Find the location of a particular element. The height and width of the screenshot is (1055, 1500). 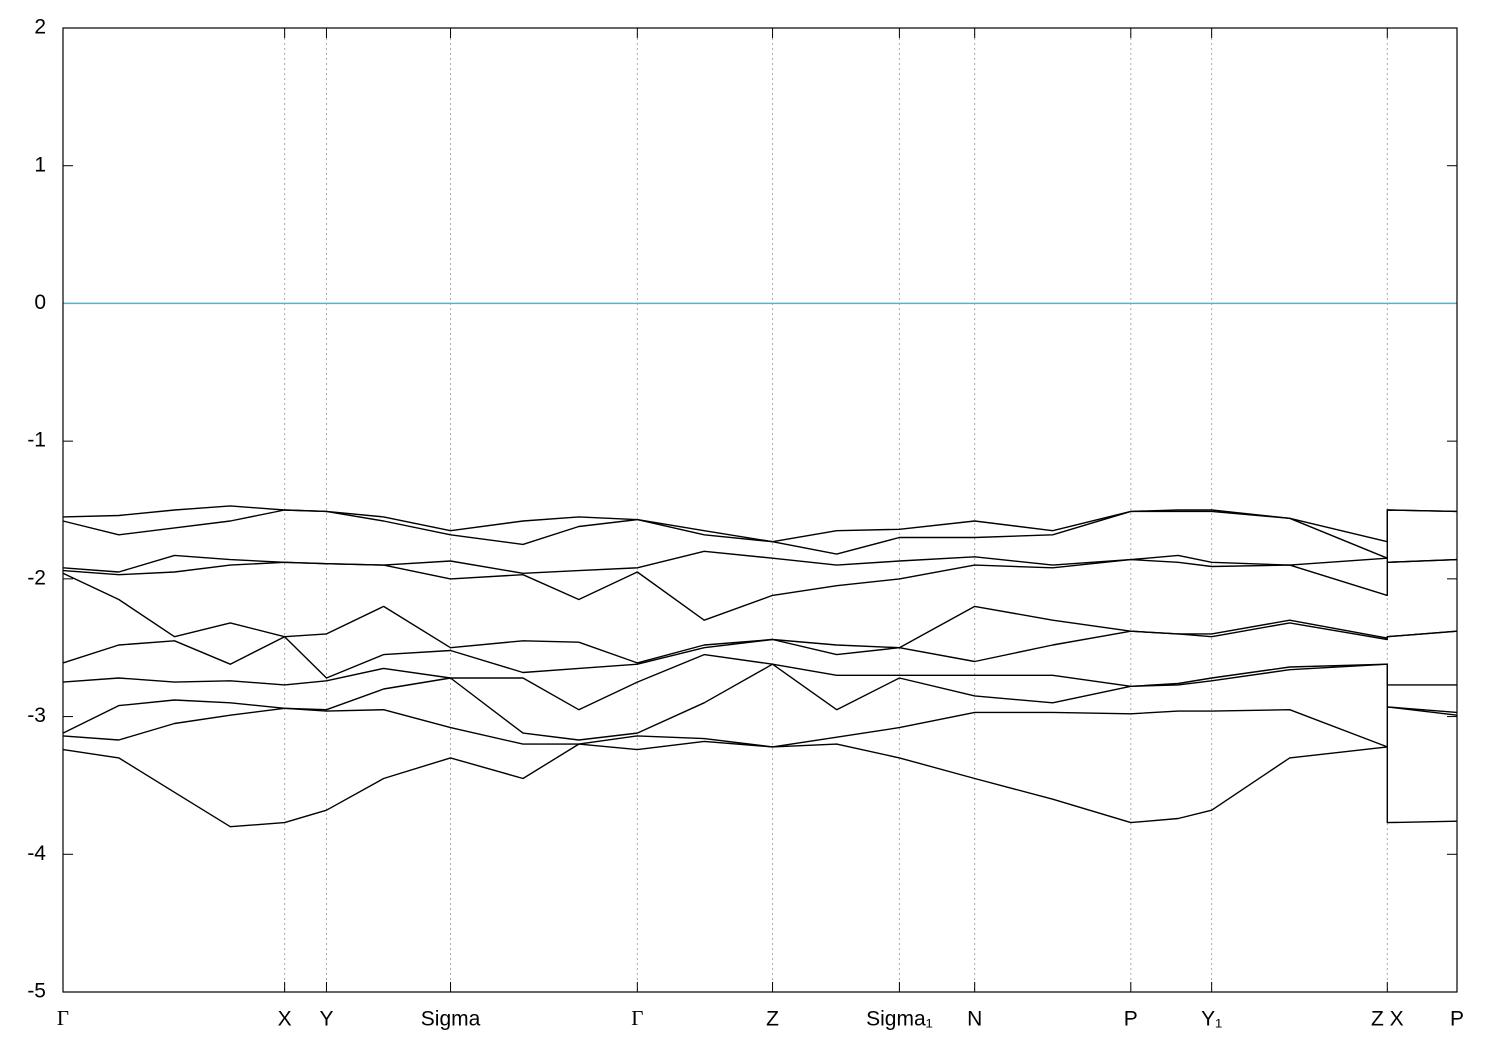

y-tick-label: 1 is located at coordinates (40, 164).